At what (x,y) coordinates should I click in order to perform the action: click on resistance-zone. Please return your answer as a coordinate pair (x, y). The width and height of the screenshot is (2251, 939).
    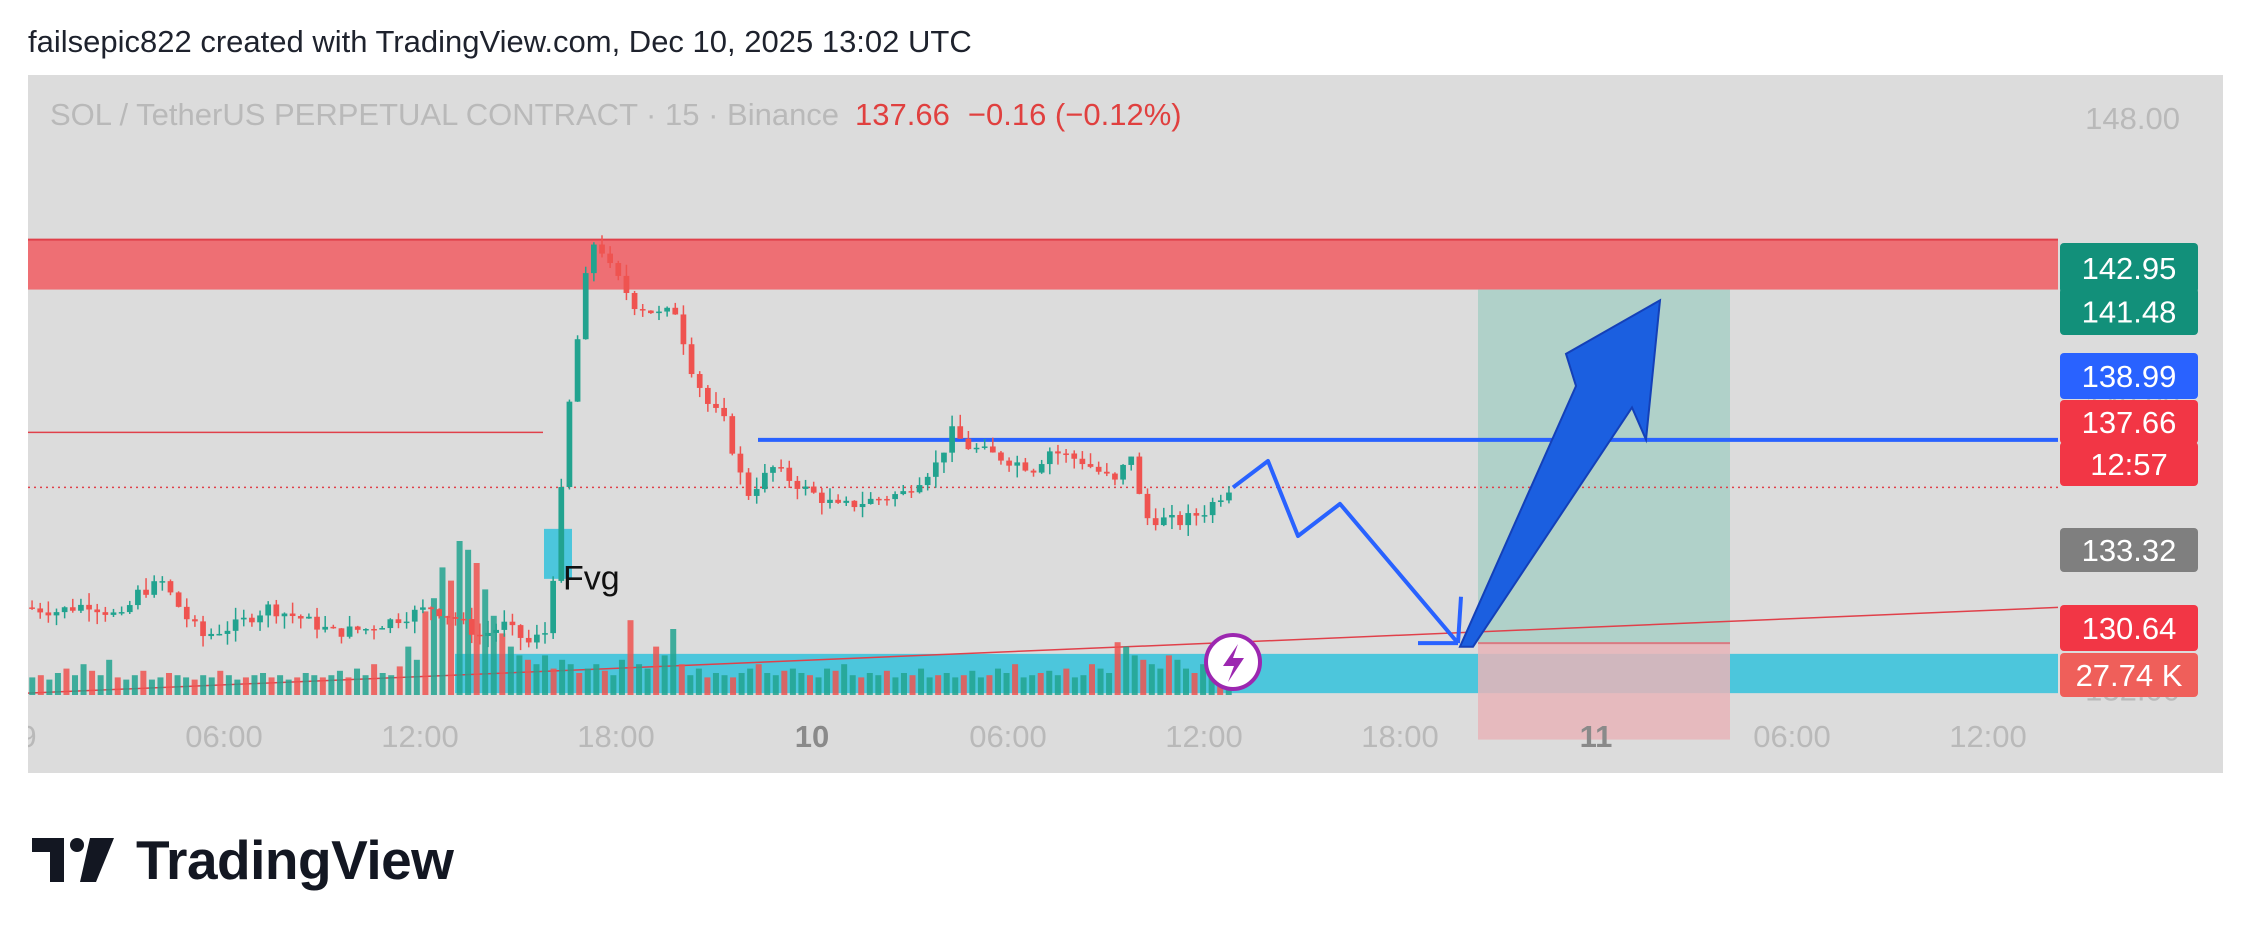
    Looking at the image, I should click on (1043, 264).